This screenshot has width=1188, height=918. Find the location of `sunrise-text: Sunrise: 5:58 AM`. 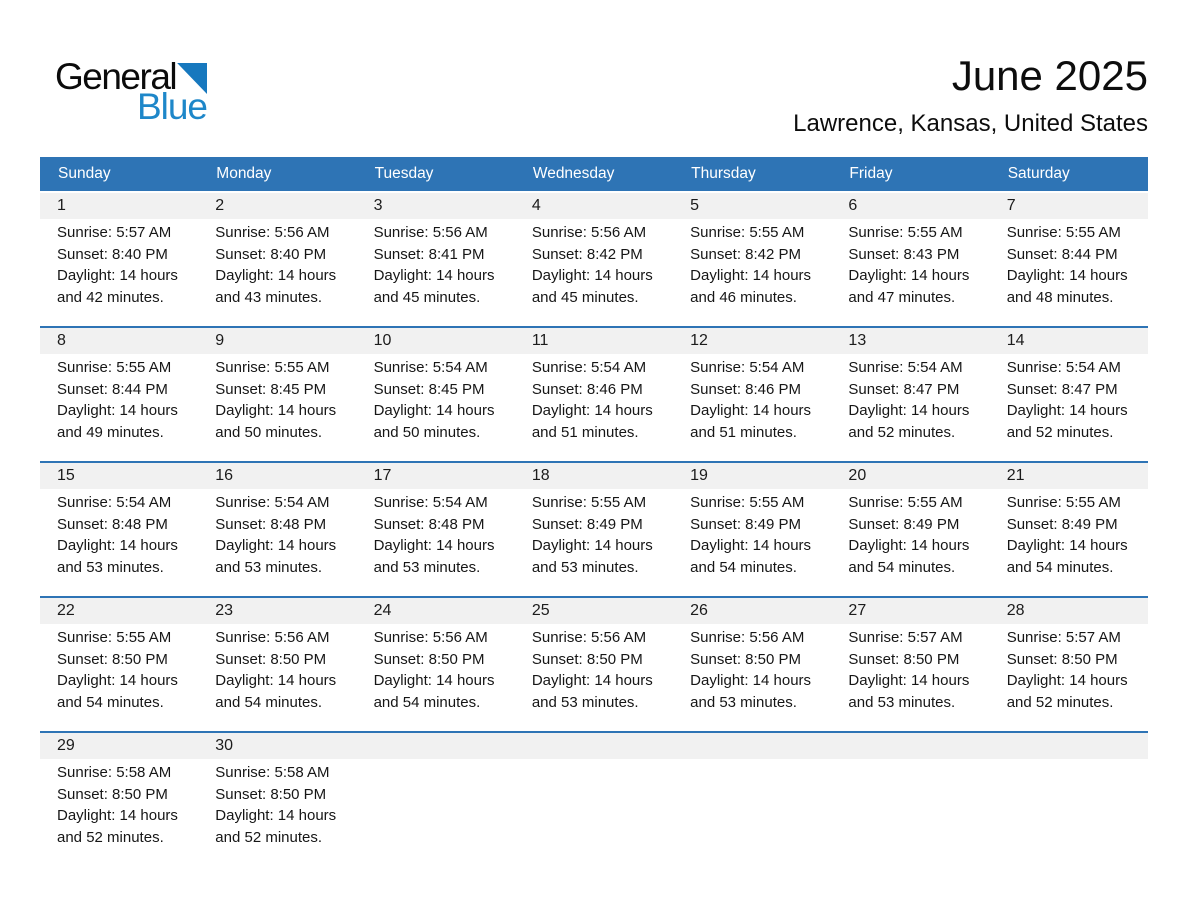

sunrise-text: Sunrise: 5:58 AM is located at coordinates (114, 772).